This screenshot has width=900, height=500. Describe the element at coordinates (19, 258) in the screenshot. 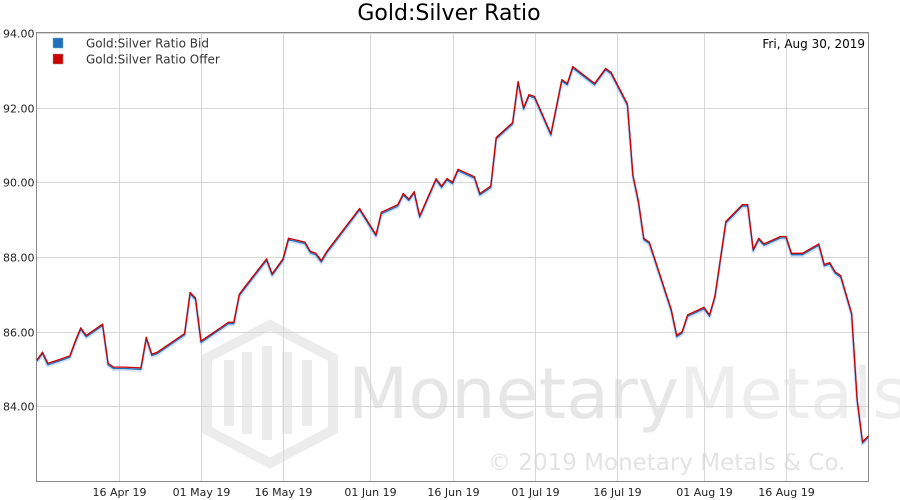

I see `y-tick-label: 88.00` at that location.